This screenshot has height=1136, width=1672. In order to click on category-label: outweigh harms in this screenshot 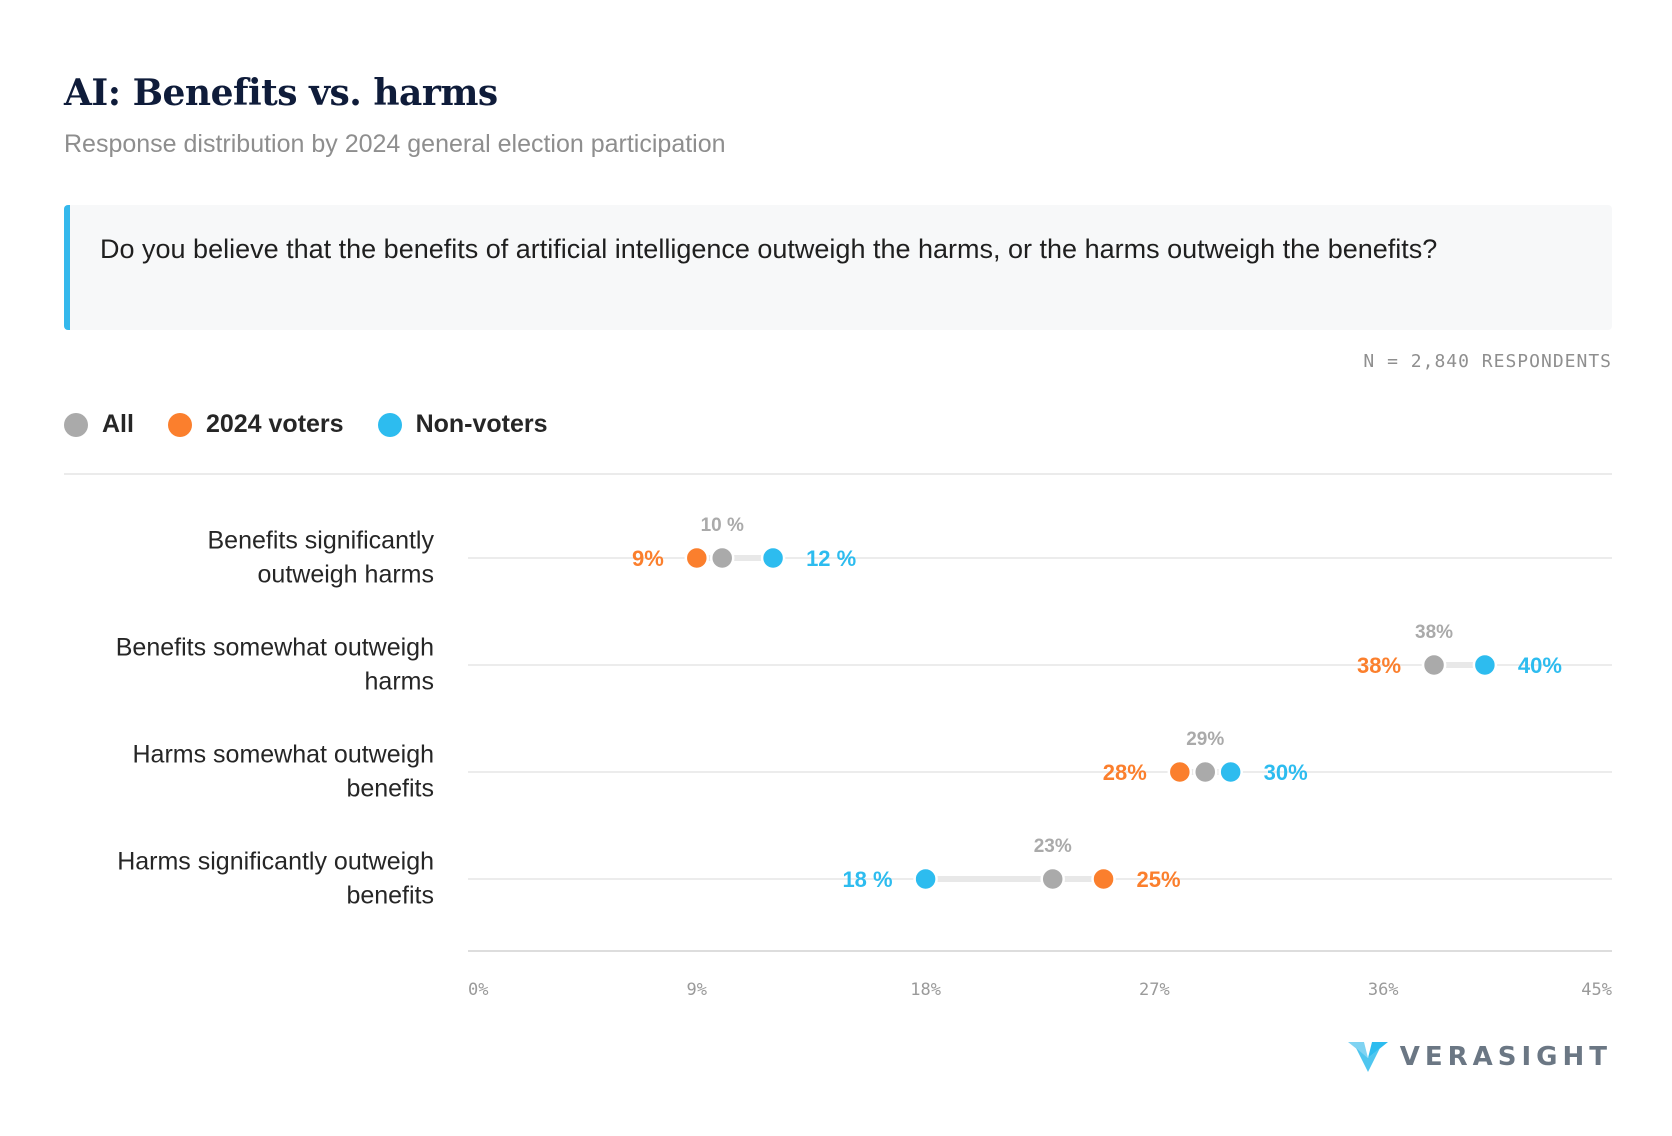, I will do `click(346, 575)`.